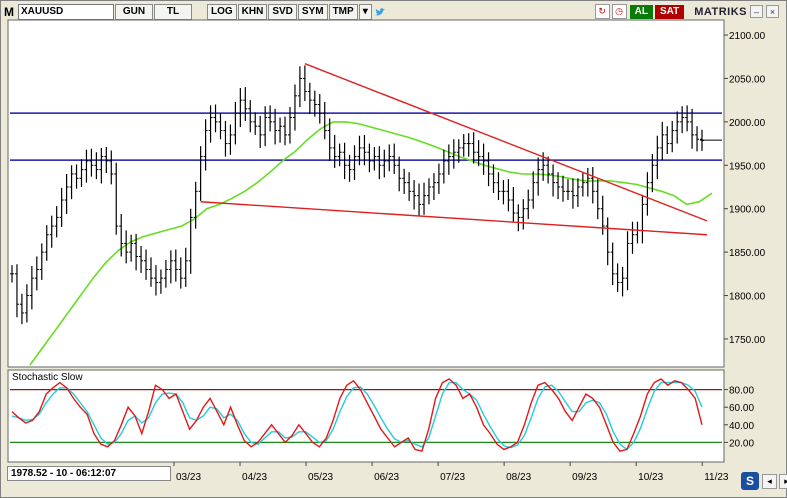 This screenshot has width=787, height=498. Describe the element at coordinates (720, 11) in the screenshot. I see `brand-logo: MATRIKS` at that location.